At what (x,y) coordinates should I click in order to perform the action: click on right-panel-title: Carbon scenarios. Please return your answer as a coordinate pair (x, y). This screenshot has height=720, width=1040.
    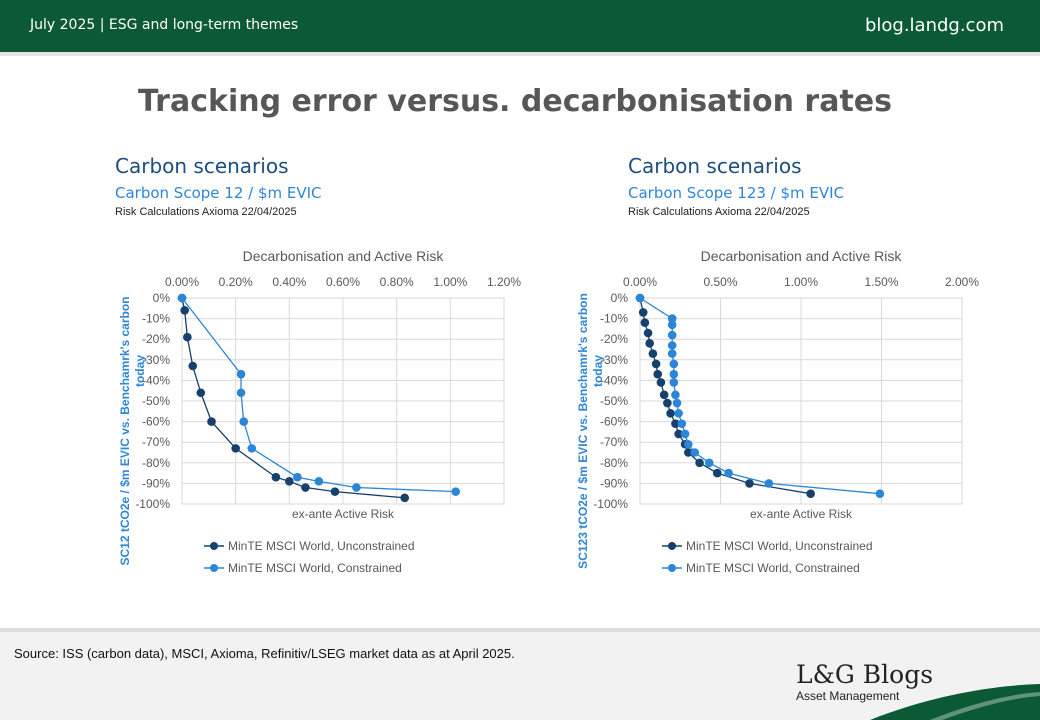
    Looking at the image, I should click on (715, 166).